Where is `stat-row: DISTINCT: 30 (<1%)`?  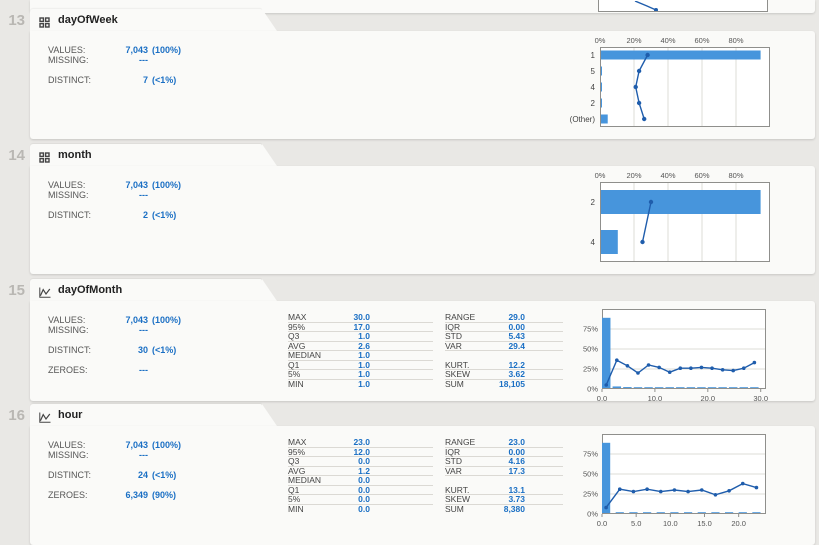 stat-row: DISTINCT: 30 (<1%) is located at coordinates (168, 350).